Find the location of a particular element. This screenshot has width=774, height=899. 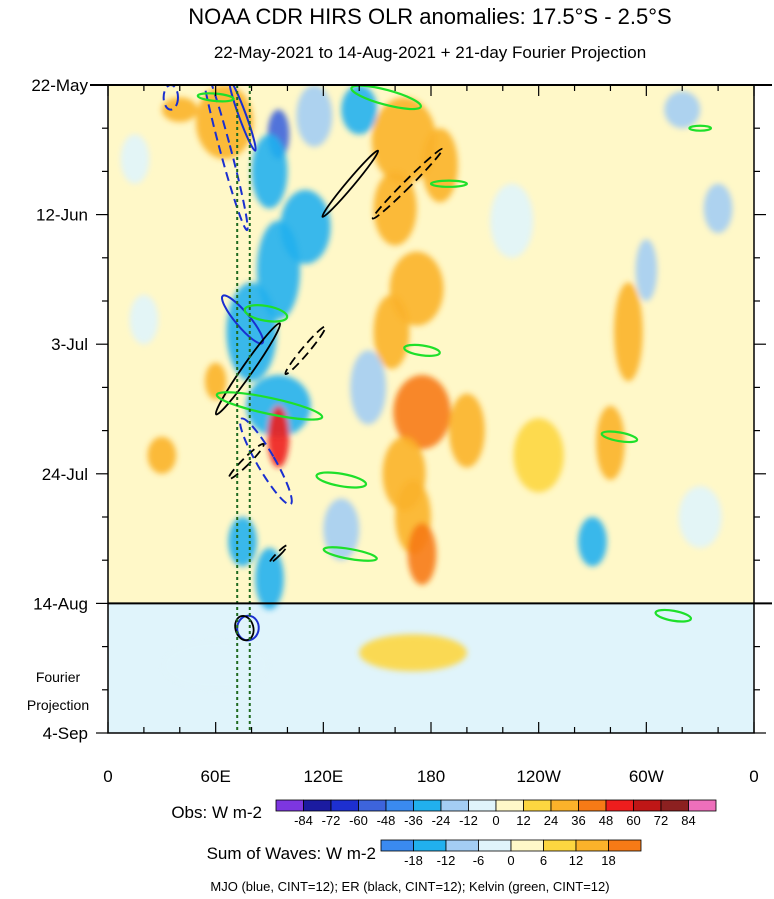

obs-level-1: -72 is located at coordinates (331, 820).